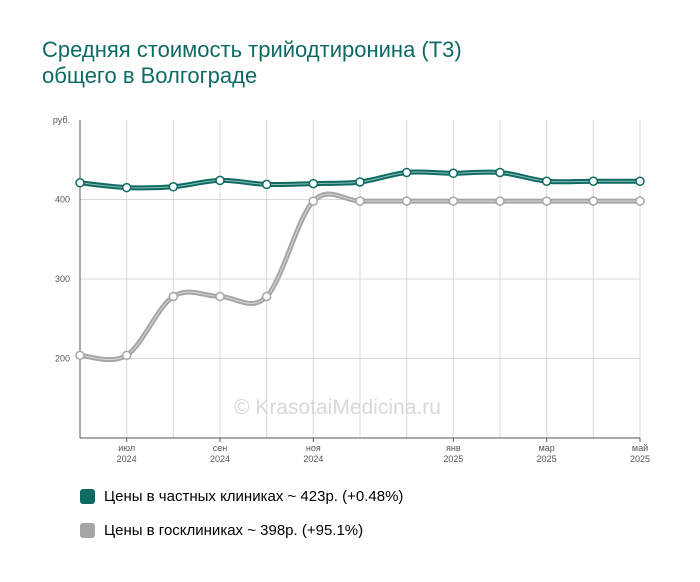 This screenshot has width=700, height=582. What do you see at coordinates (640, 448) in the screenshot?
I see `x-tick-label-month: май` at bounding box center [640, 448].